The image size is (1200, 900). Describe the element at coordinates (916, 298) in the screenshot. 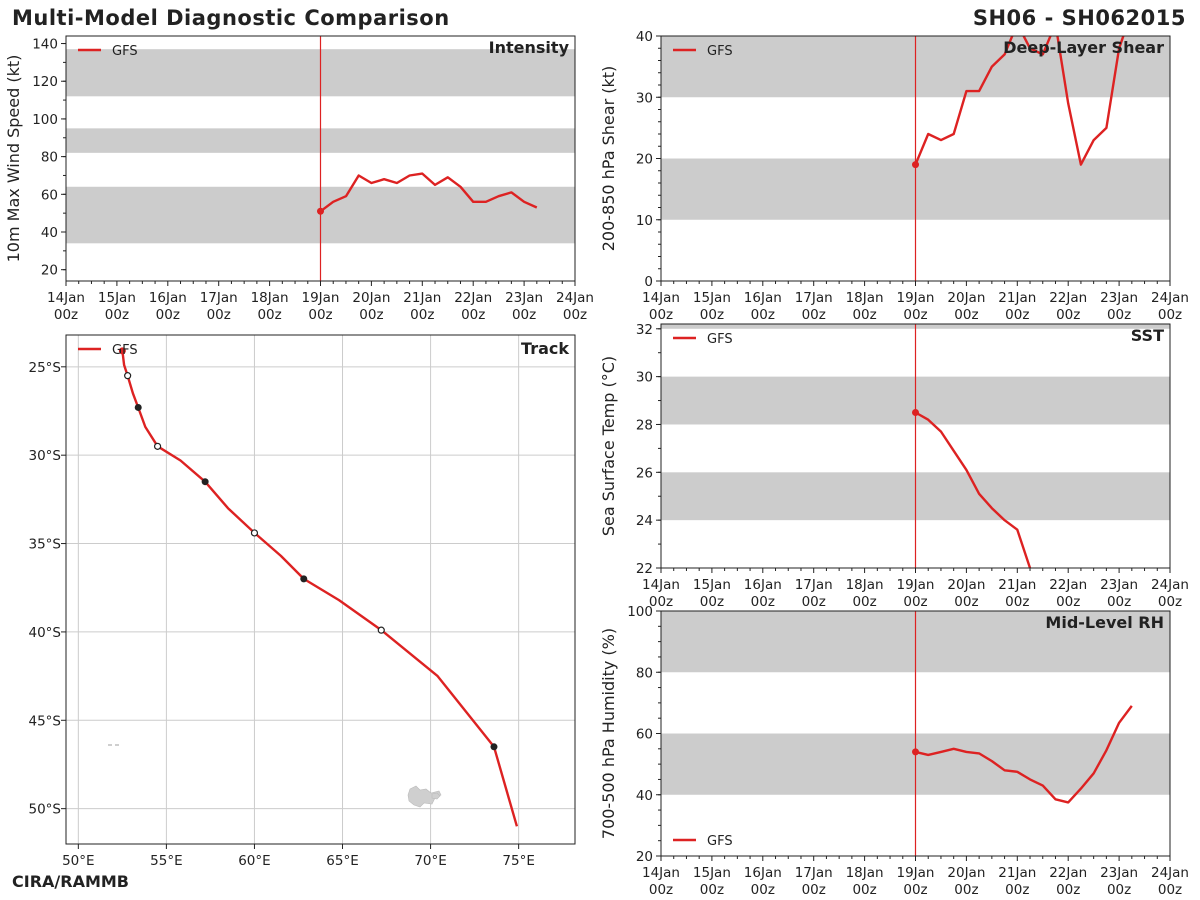

I see `shear-xtick-day: 19Jan` at that location.